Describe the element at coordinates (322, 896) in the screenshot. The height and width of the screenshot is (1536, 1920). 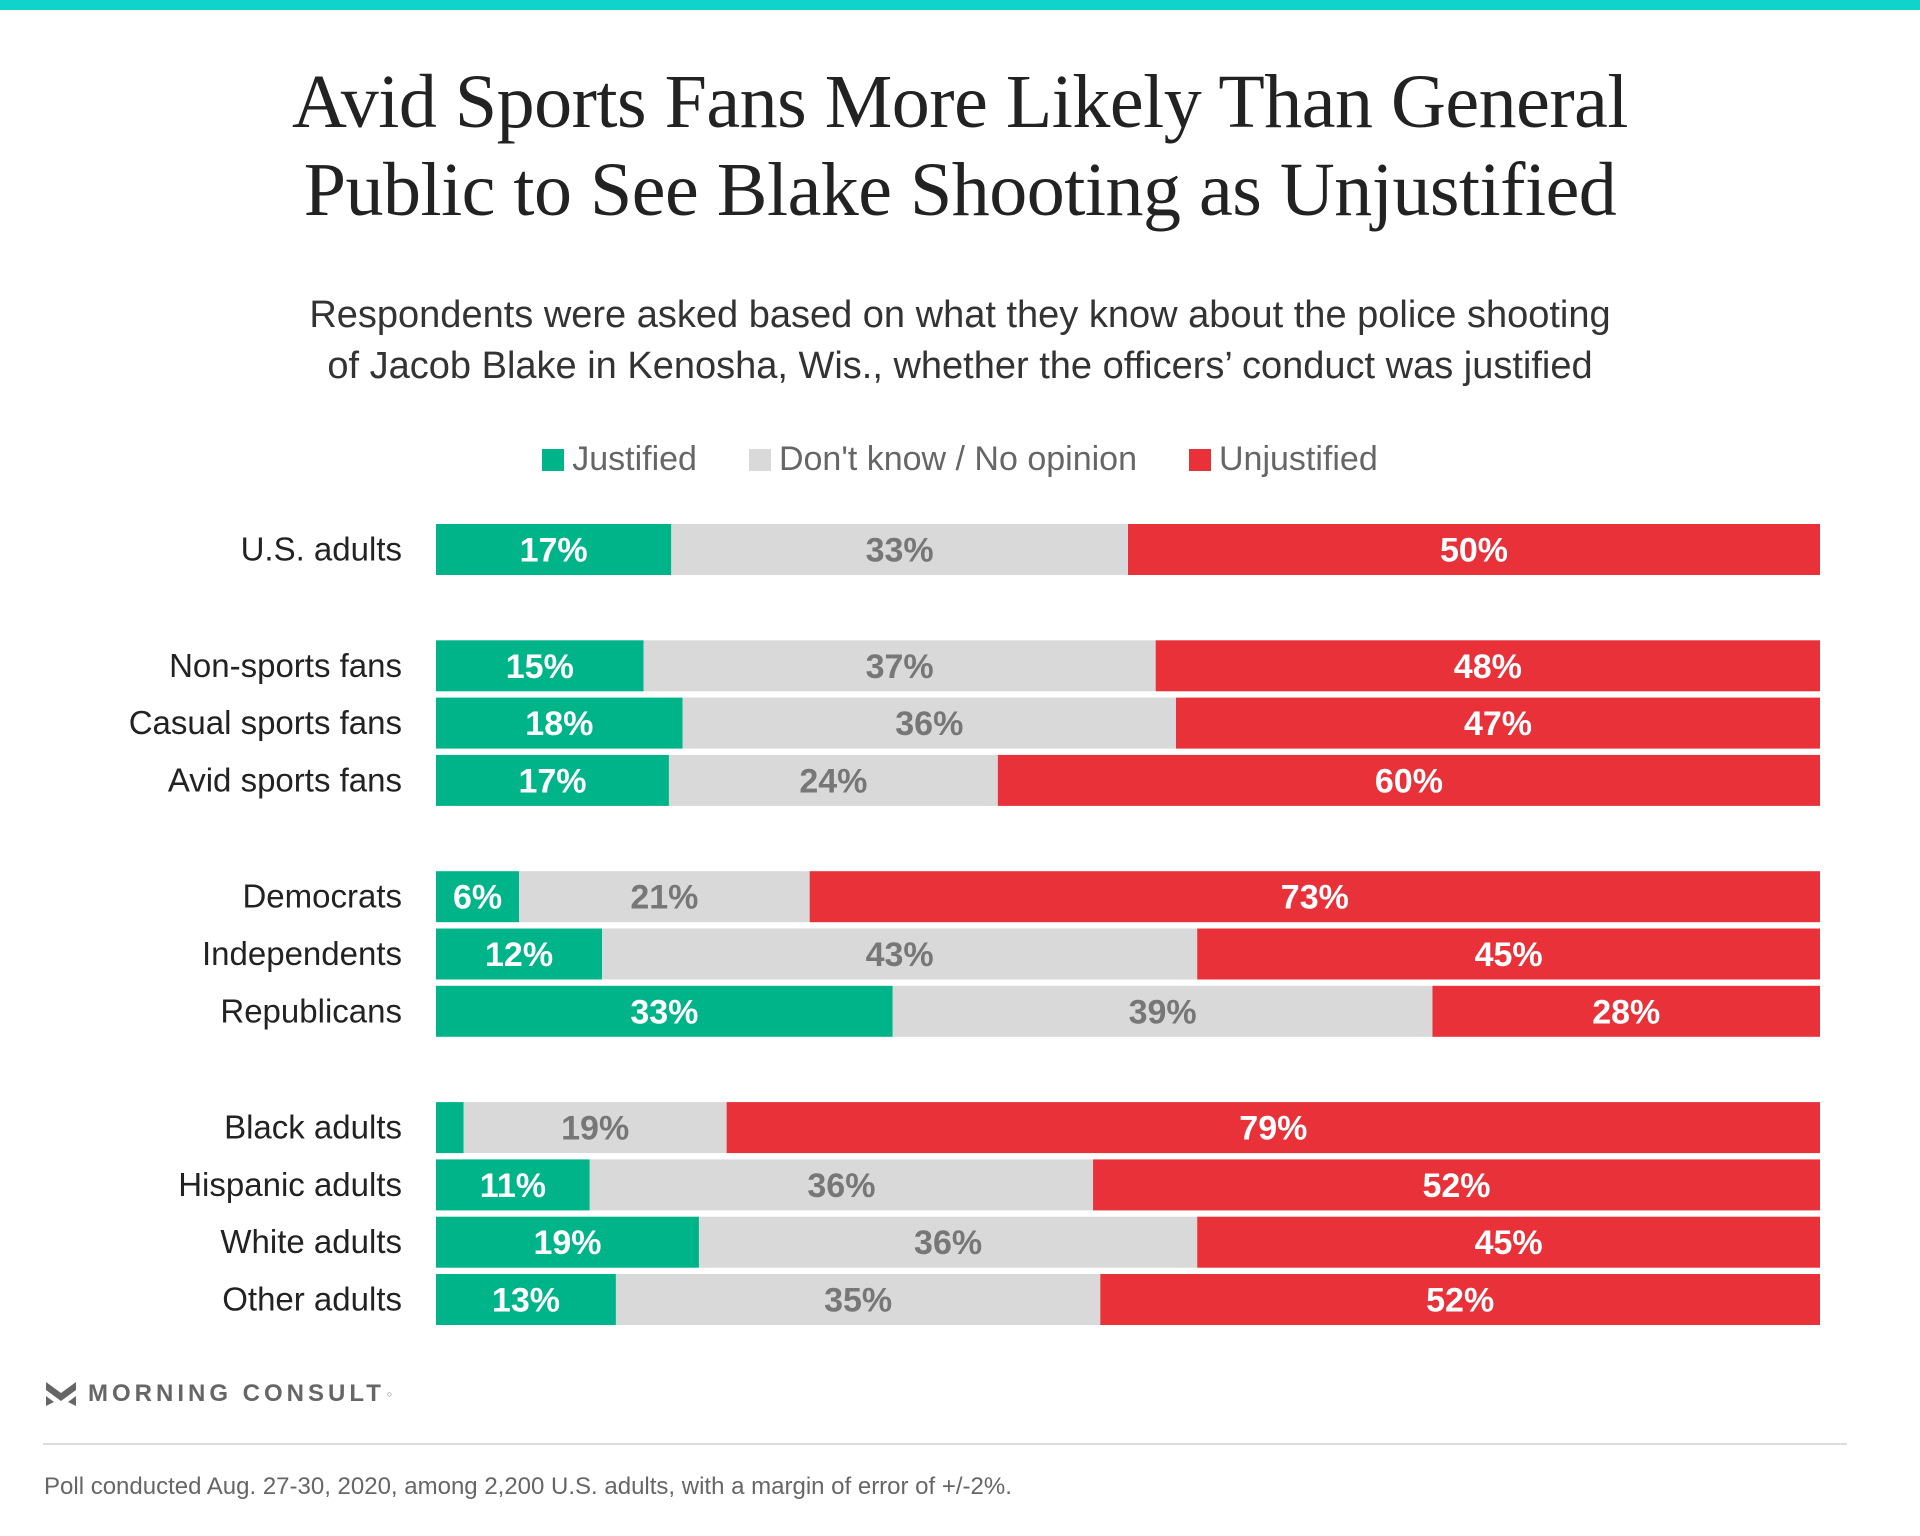
I see `category-label: Democrats` at that location.